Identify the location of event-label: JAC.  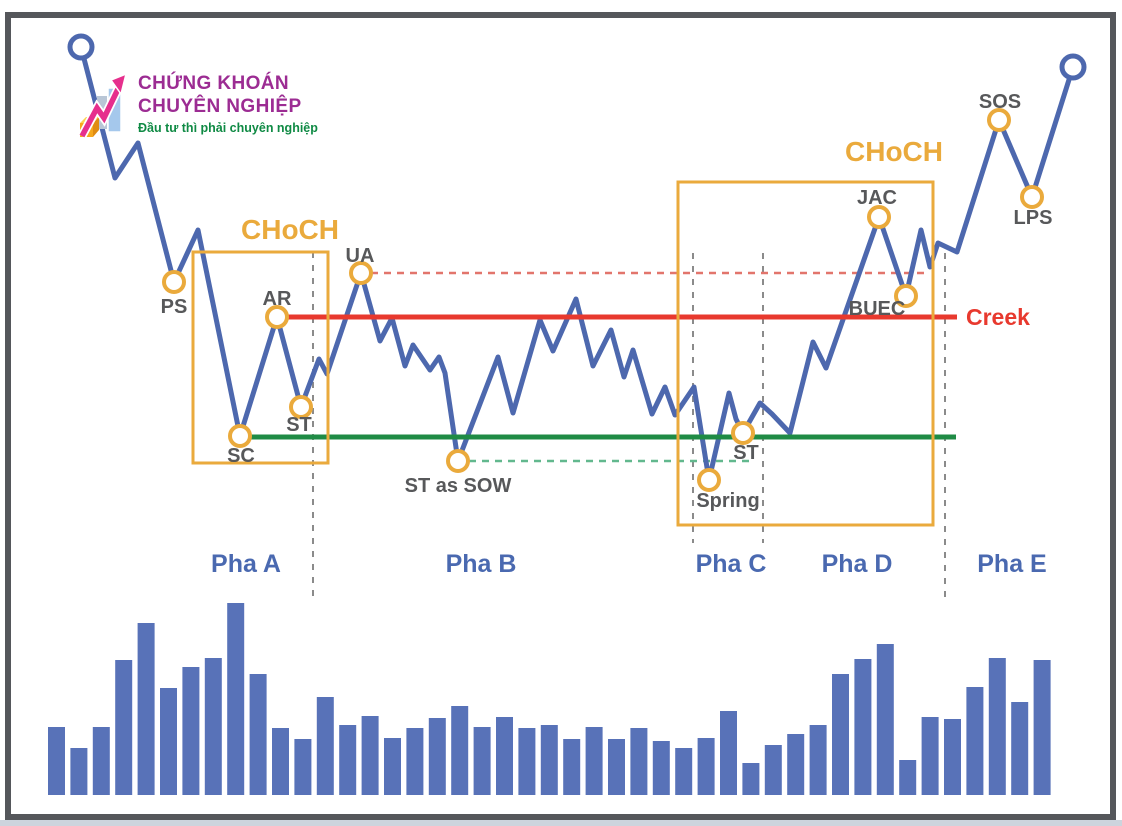
(877, 198).